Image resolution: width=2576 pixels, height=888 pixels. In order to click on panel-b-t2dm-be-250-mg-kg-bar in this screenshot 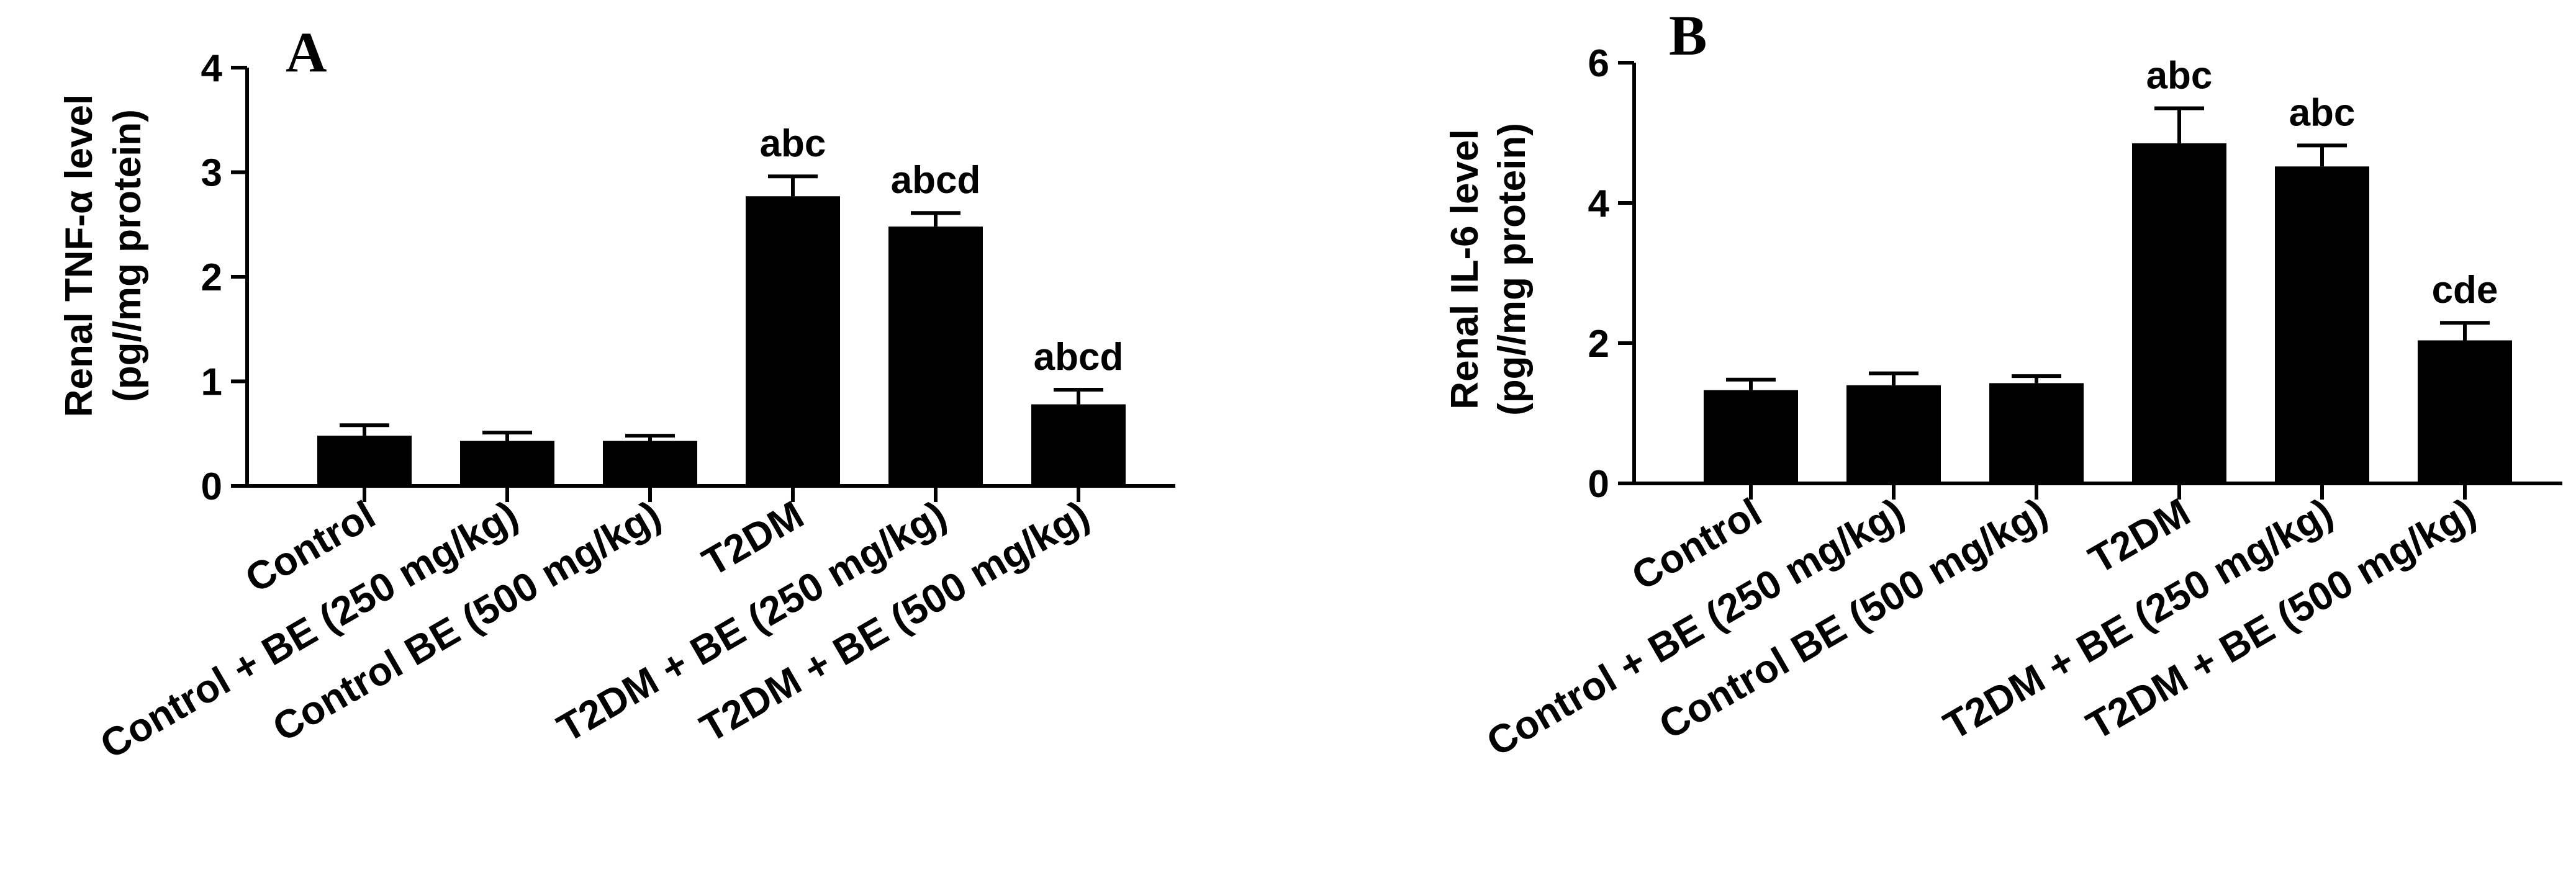, I will do `click(2322, 324)`.